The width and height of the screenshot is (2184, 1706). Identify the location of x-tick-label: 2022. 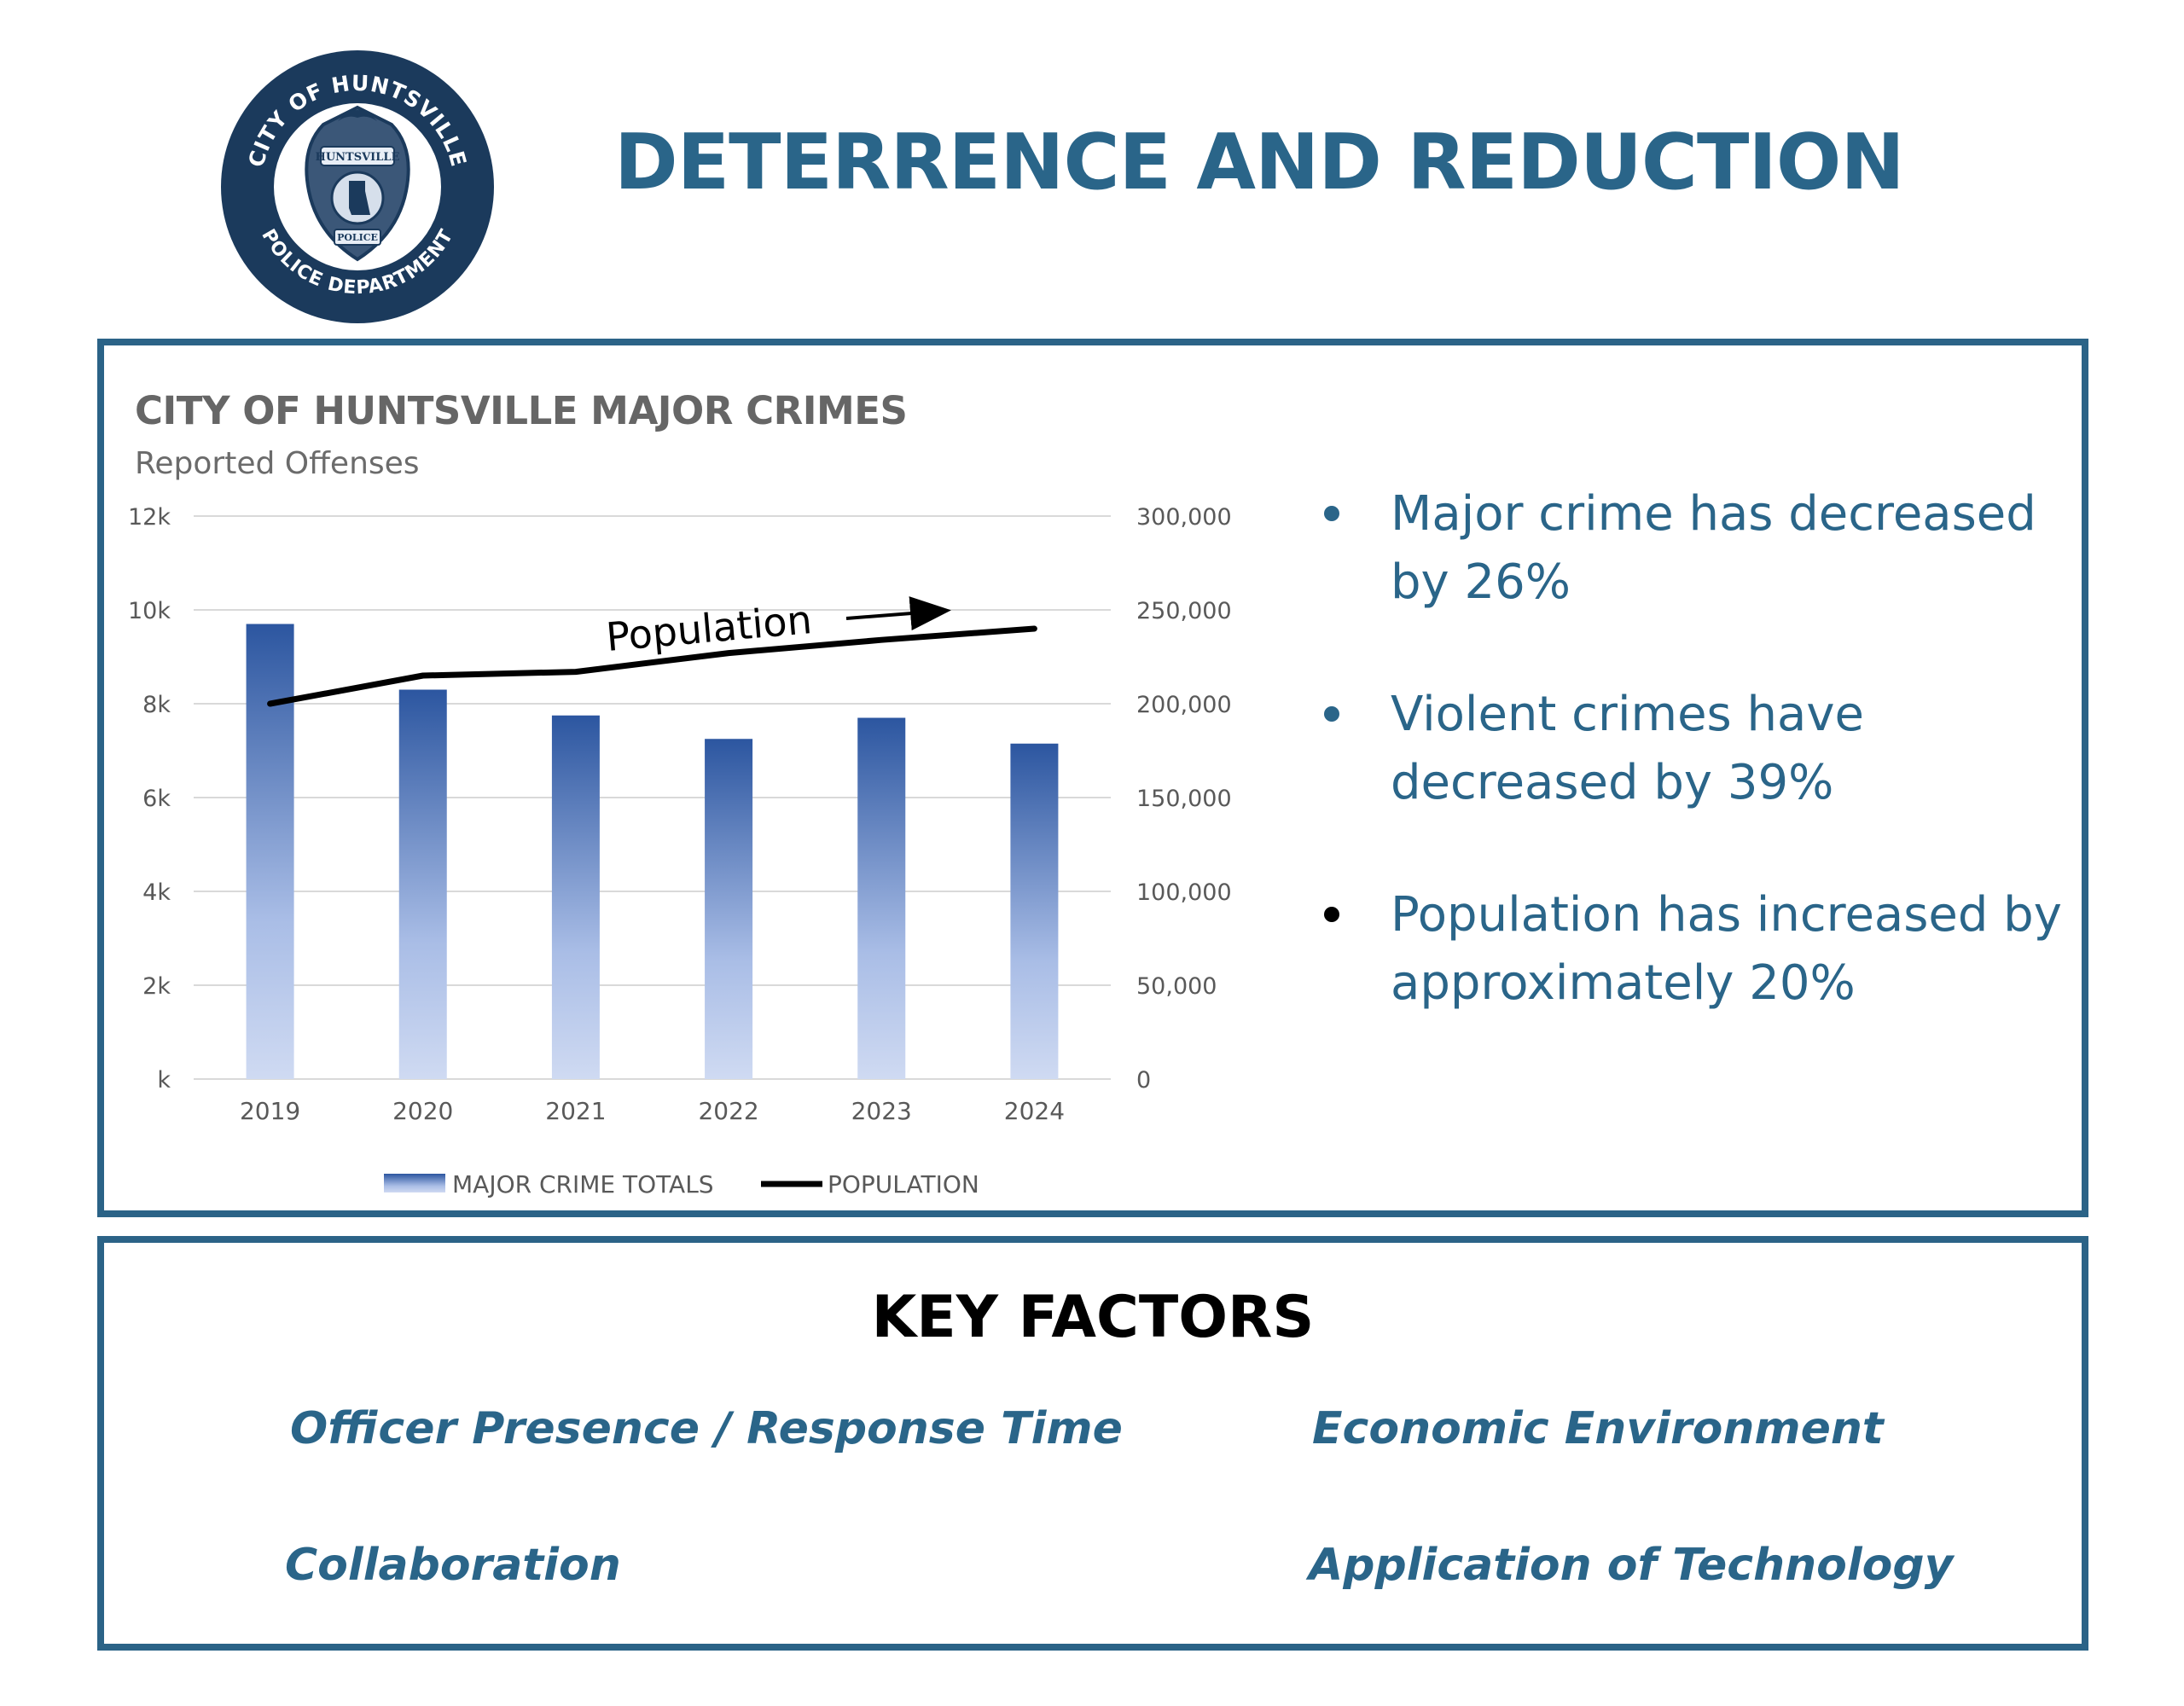
(728, 1111).